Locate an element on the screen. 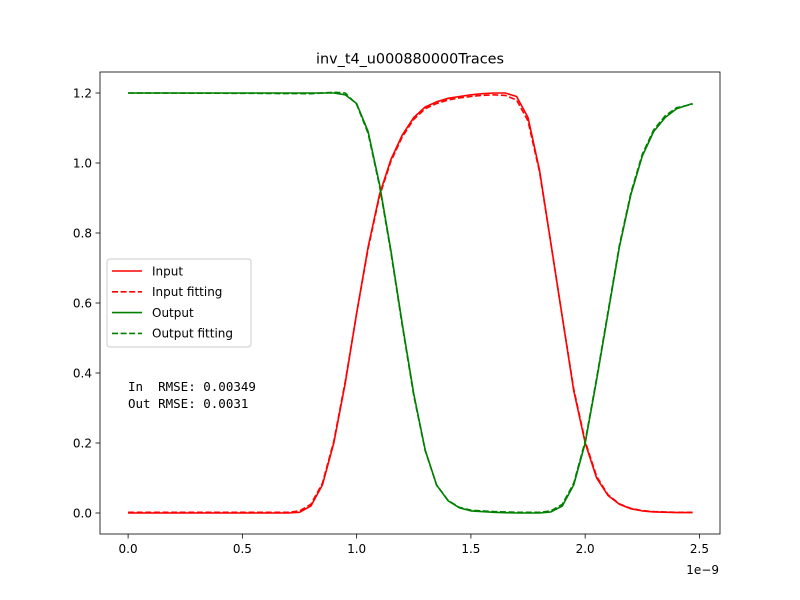  y-tick-label: 0.2 is located at coordinates (82, 443).